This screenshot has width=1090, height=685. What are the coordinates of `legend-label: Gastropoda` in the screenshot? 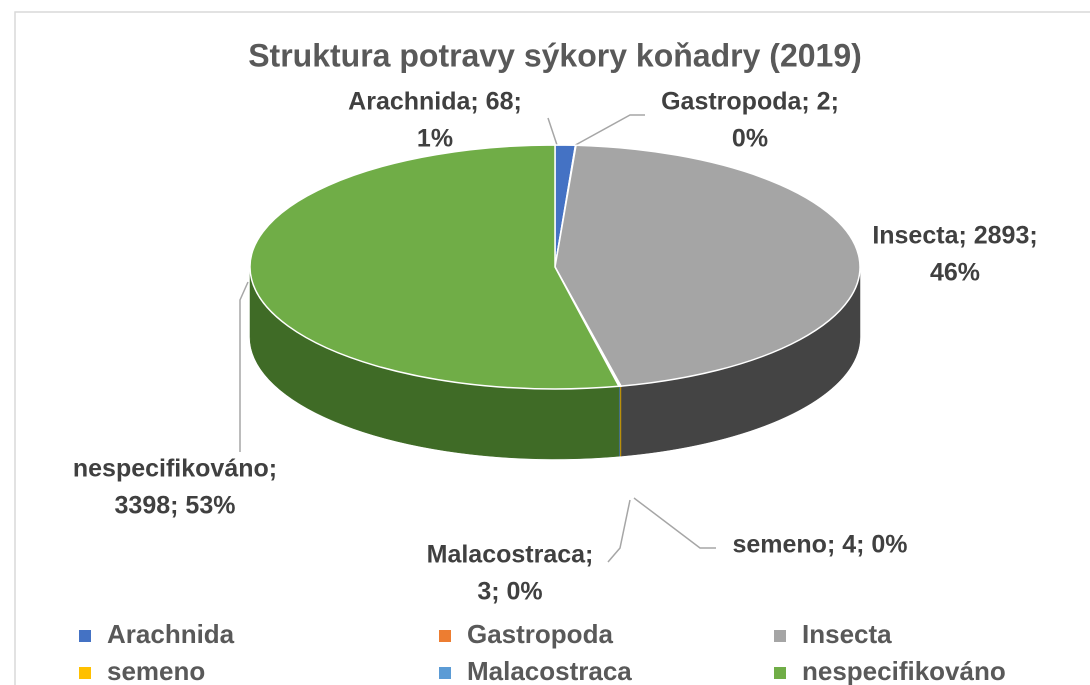 It's located at (540, 634).